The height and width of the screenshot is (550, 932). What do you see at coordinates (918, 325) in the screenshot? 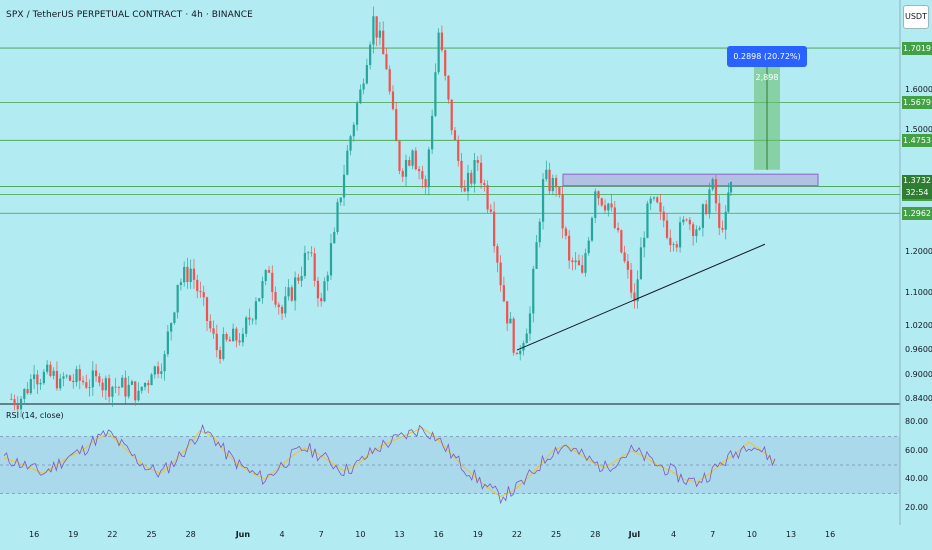
I see `price-tick: 1.0200` at bounding box center [918, 325].